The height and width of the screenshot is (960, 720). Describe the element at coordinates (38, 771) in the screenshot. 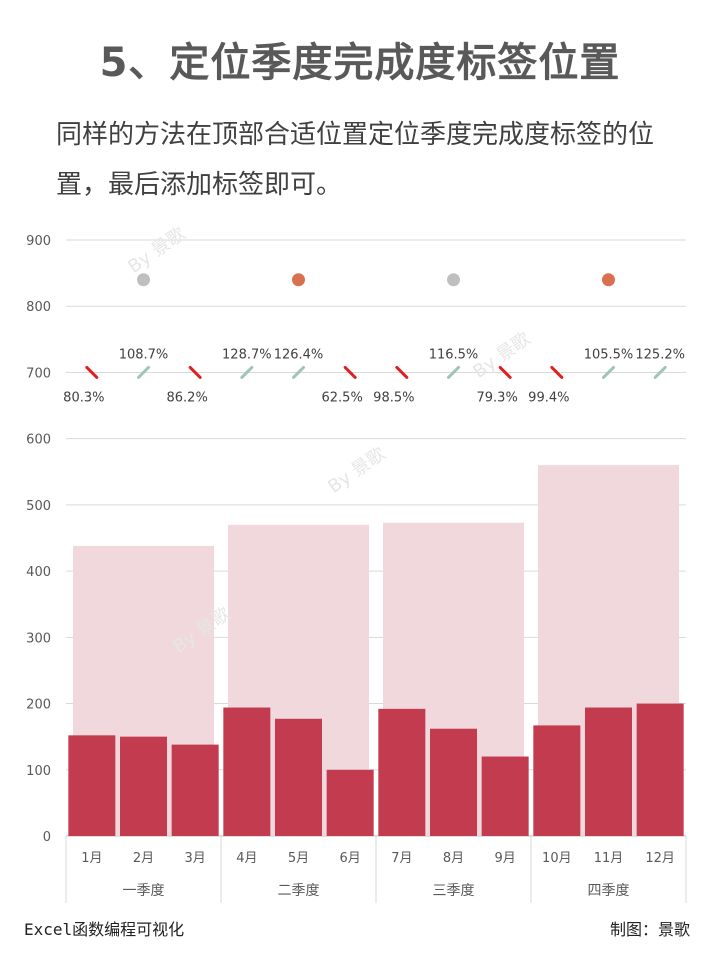

I see `y-tick-label: 100` at that location.